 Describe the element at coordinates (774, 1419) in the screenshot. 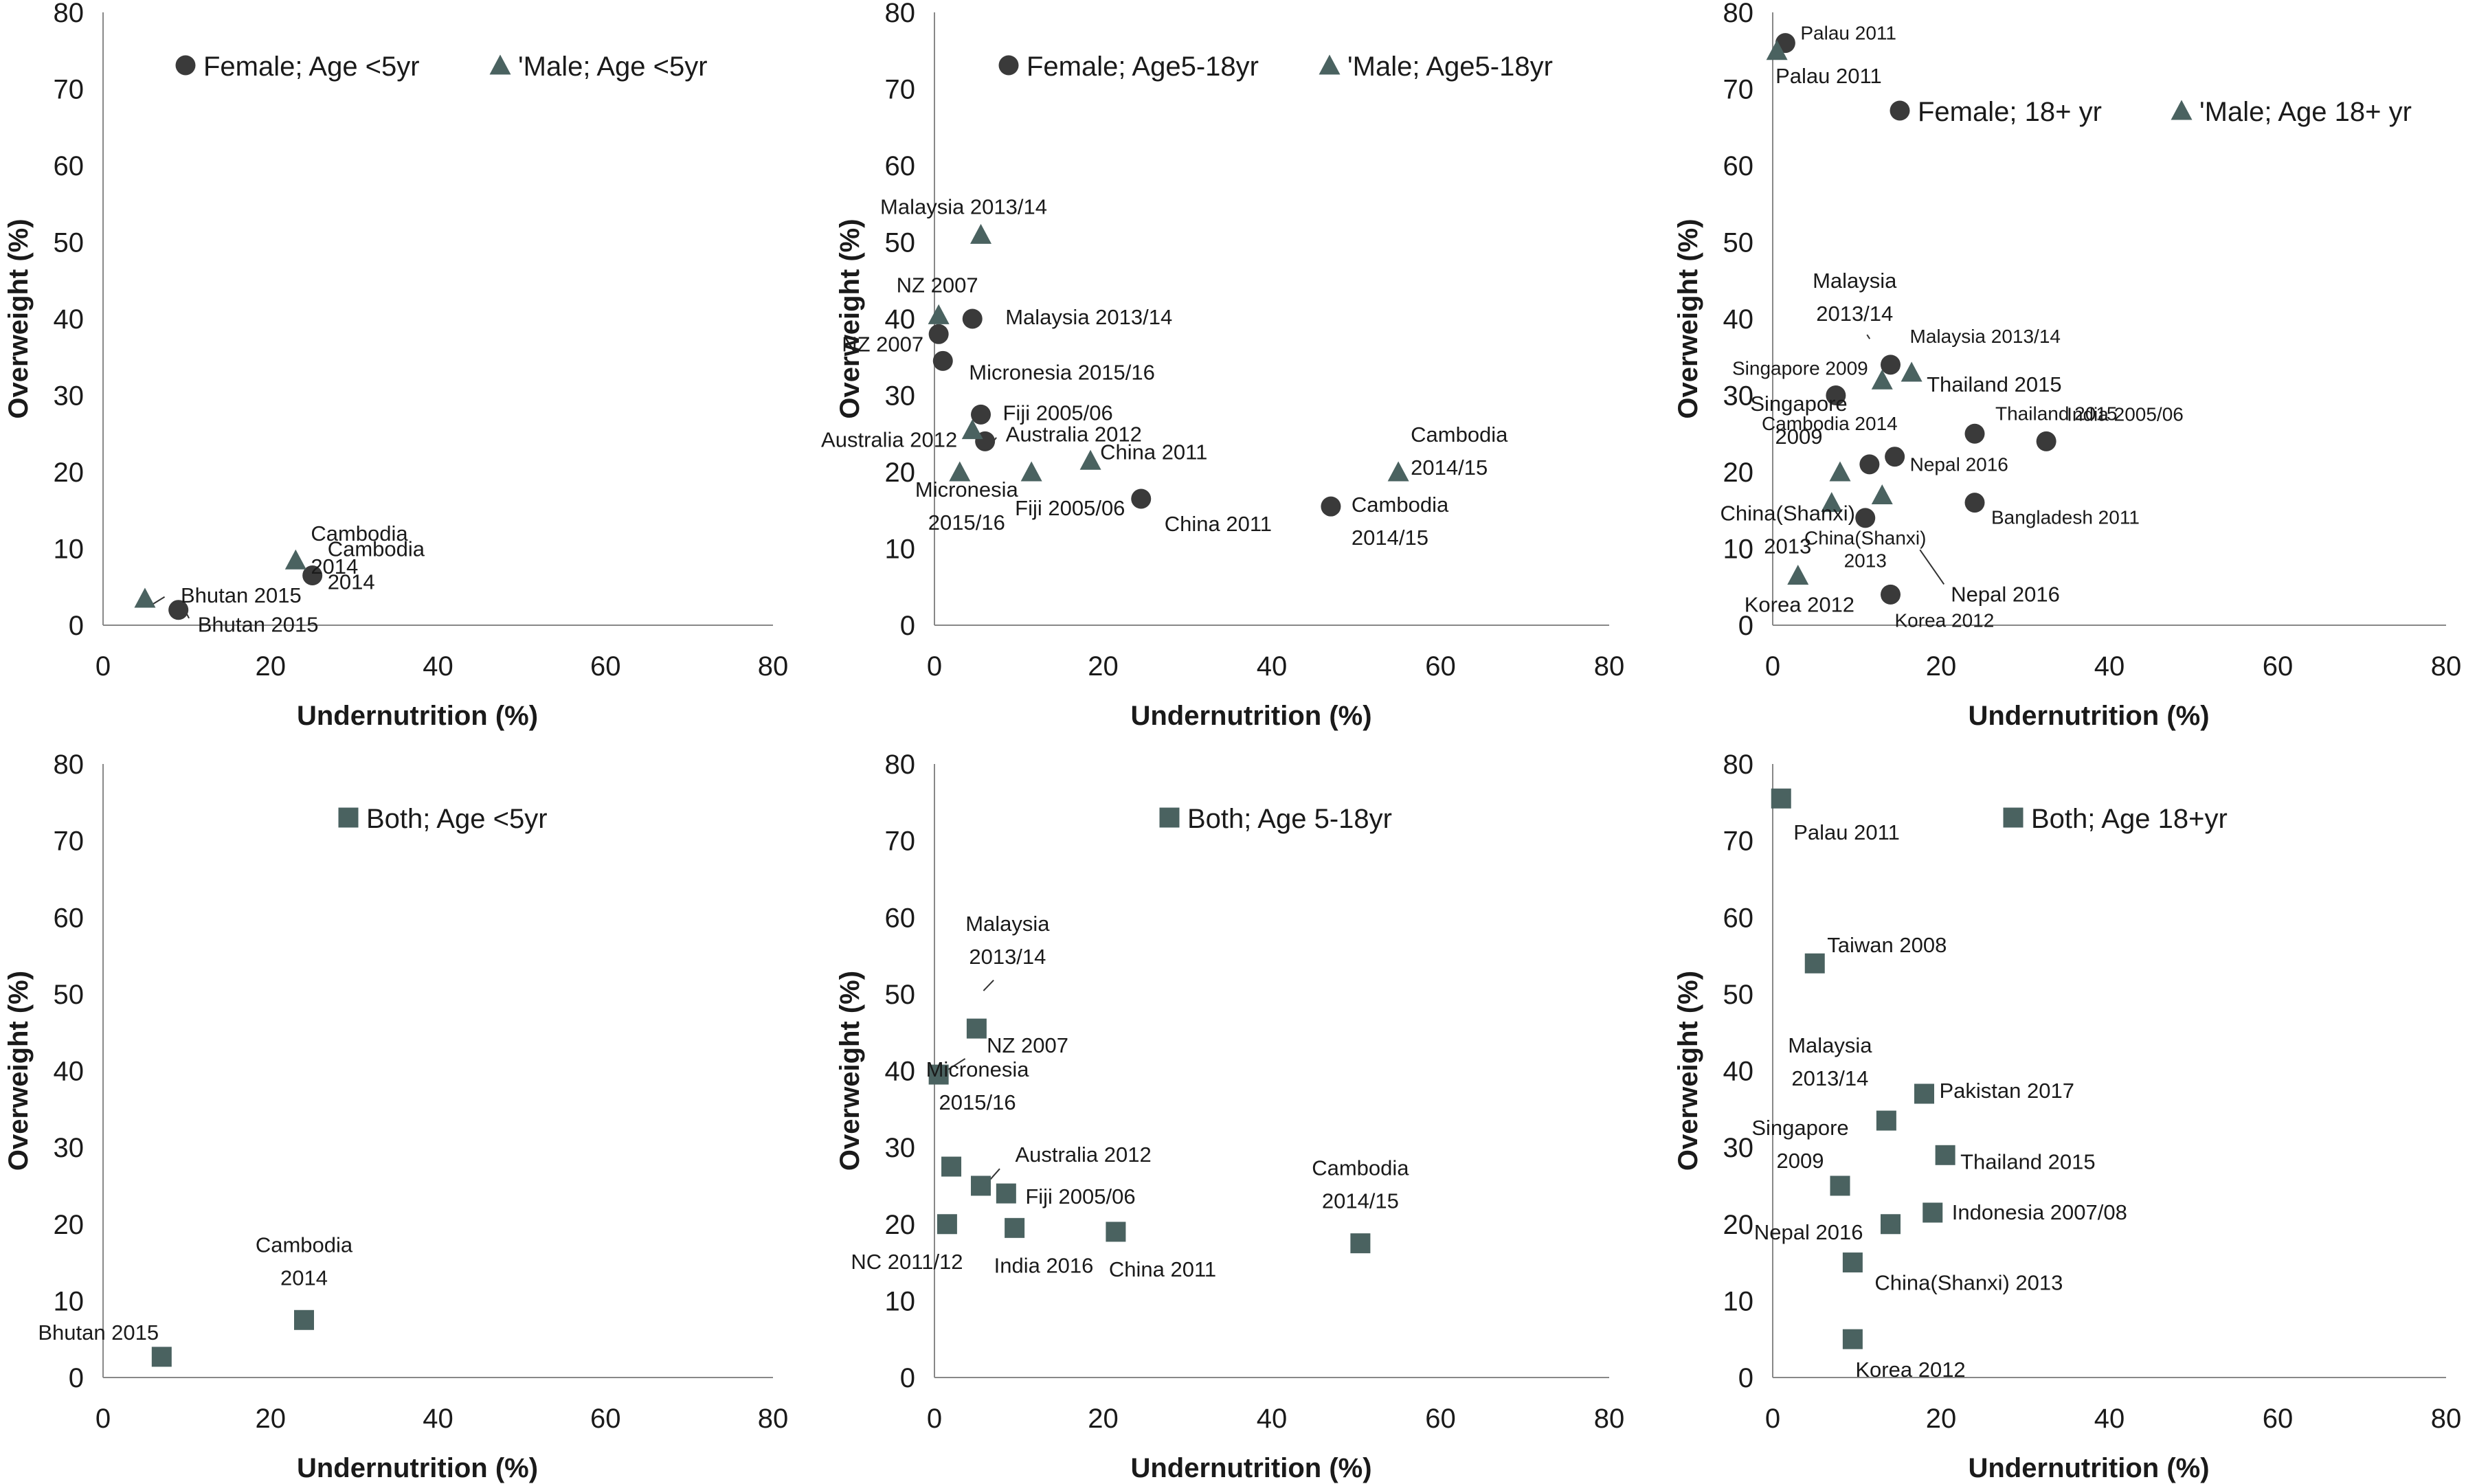

I see `x-tick-label: 80` at that location.